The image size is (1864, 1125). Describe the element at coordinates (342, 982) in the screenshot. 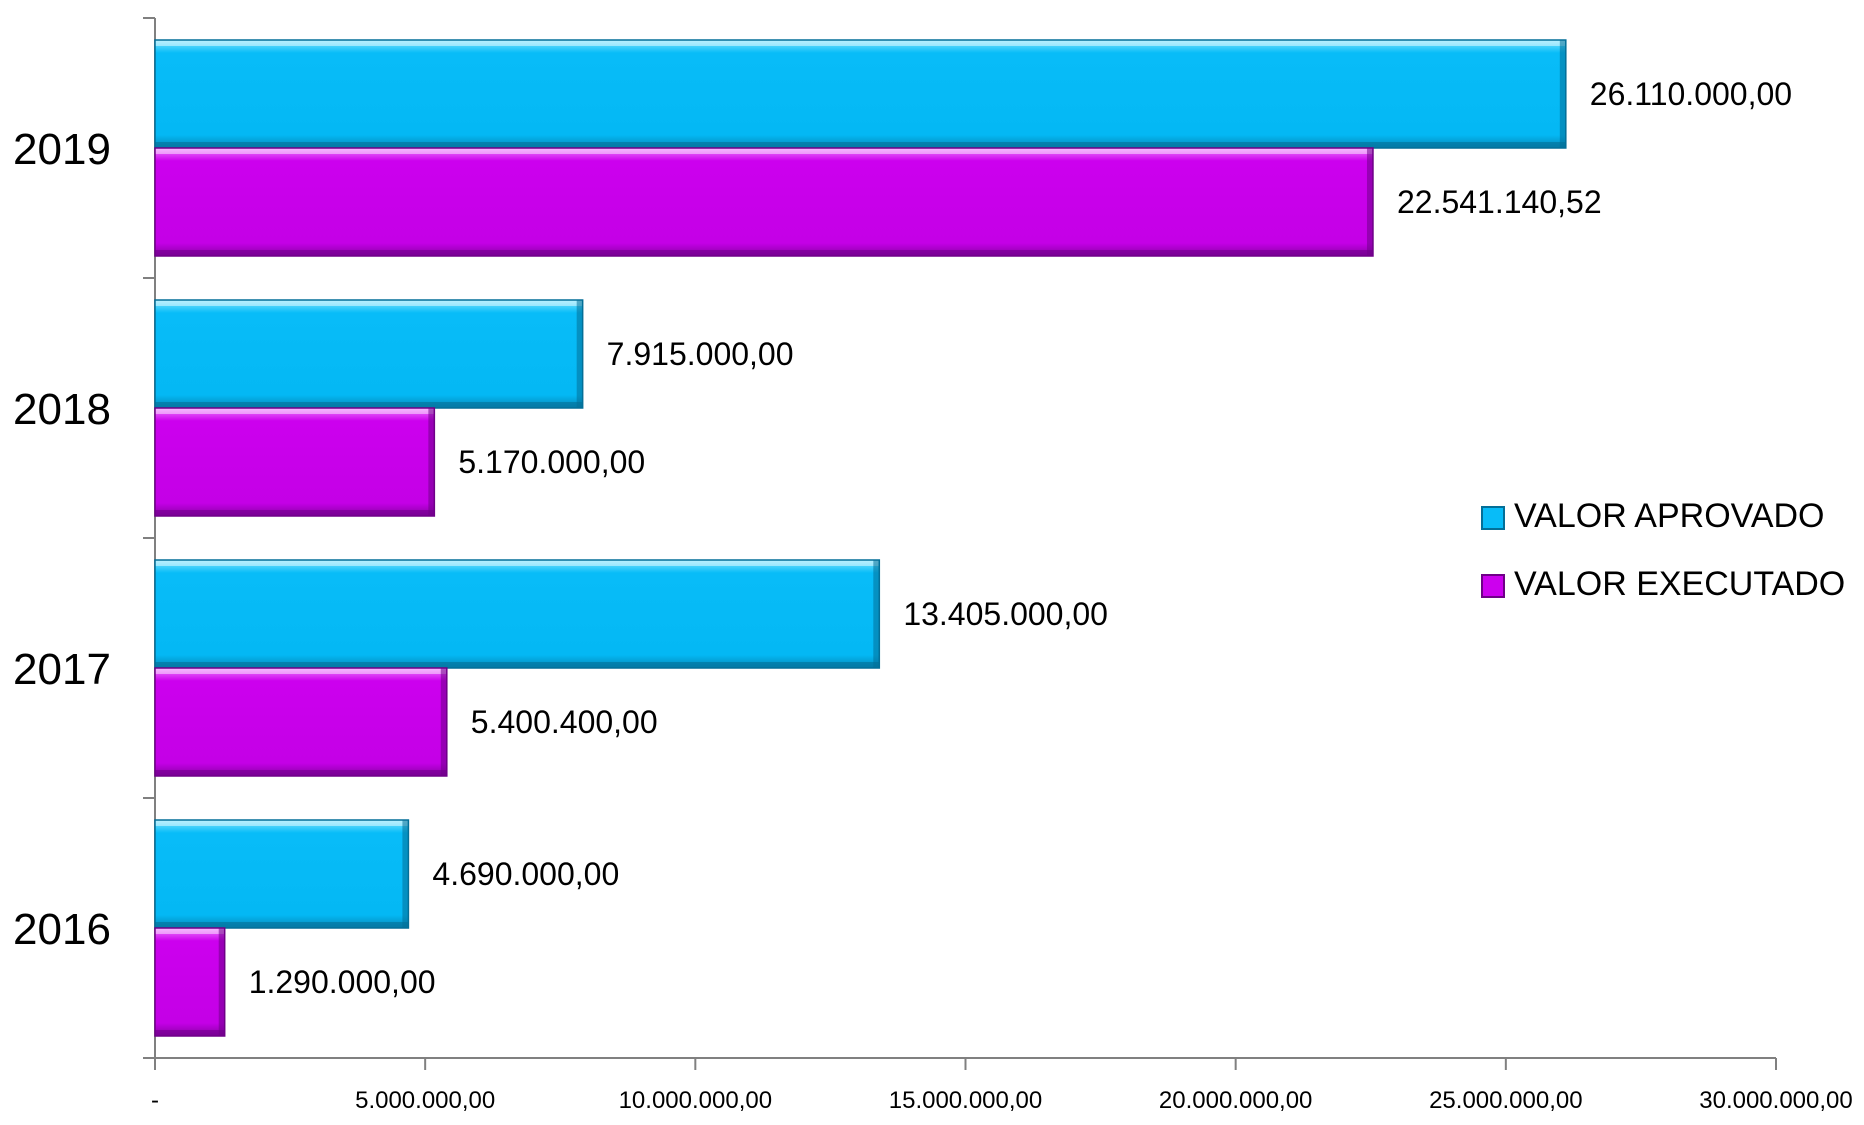

I see `data-label: 1.290.000,00` at that location.